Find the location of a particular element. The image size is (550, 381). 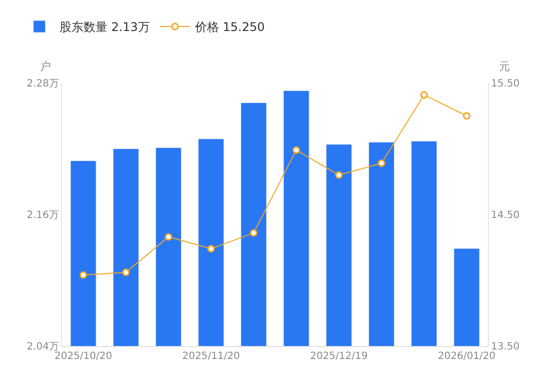

y2-tick-label: 13.50 is located at coordinates (505, 347).